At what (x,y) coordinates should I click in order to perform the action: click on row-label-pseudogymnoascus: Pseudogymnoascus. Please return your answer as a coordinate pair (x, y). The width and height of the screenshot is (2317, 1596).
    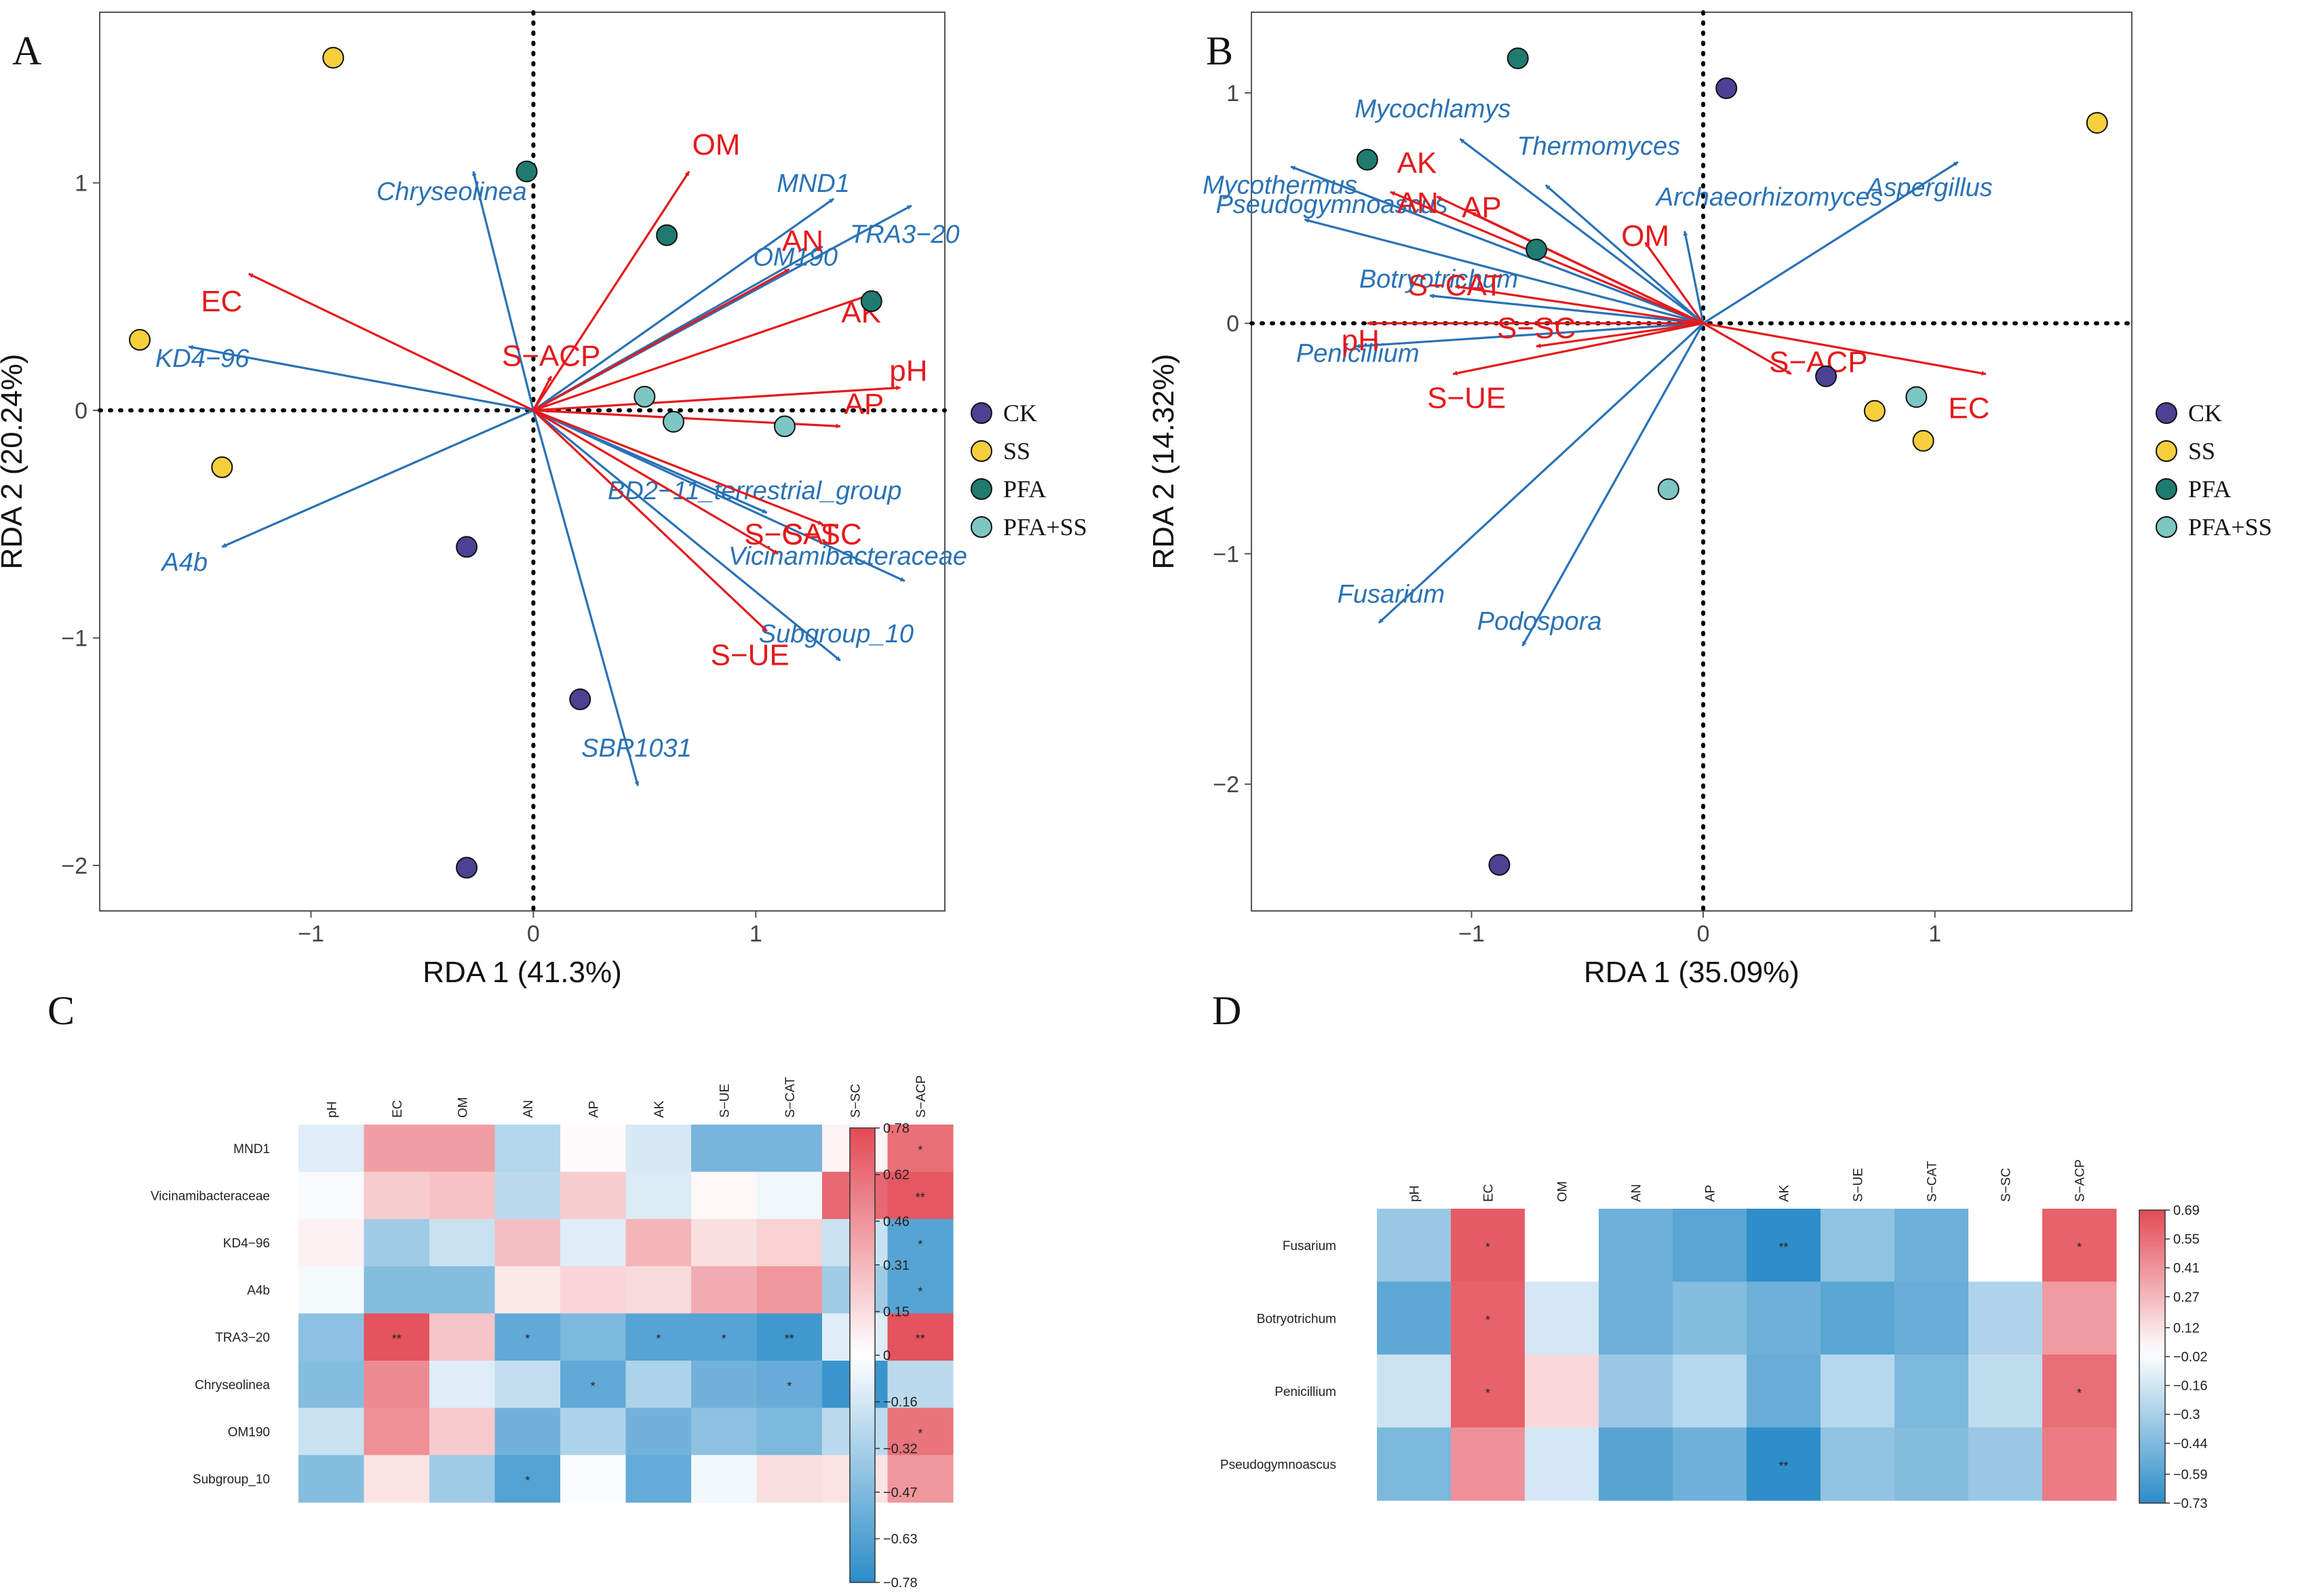
    Looking at the image, I should click on (1278, 1465).